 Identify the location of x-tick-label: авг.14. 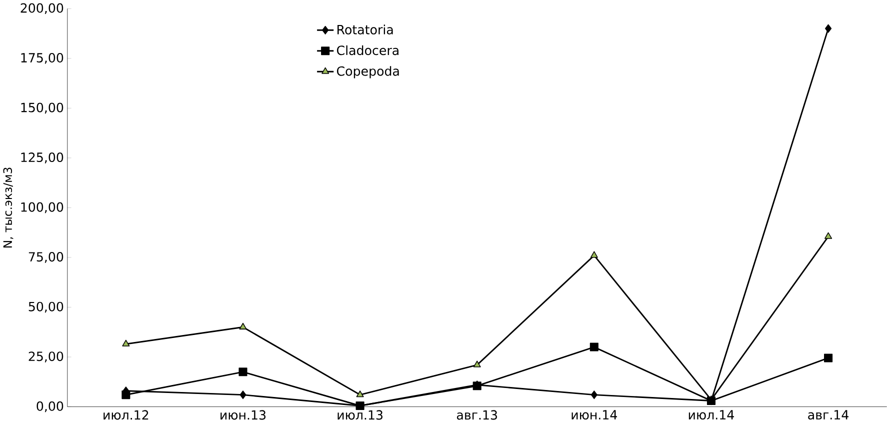
(828, 415).